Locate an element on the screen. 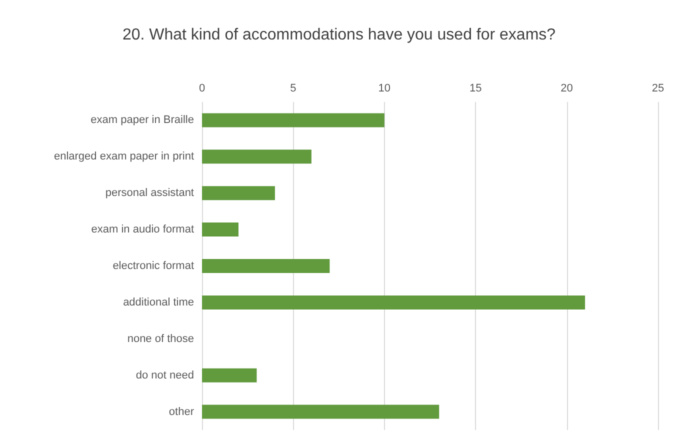 The width and height of the screenshot is (678, 444). y-tick-label: electronic format is located at coordinates (153, 266).